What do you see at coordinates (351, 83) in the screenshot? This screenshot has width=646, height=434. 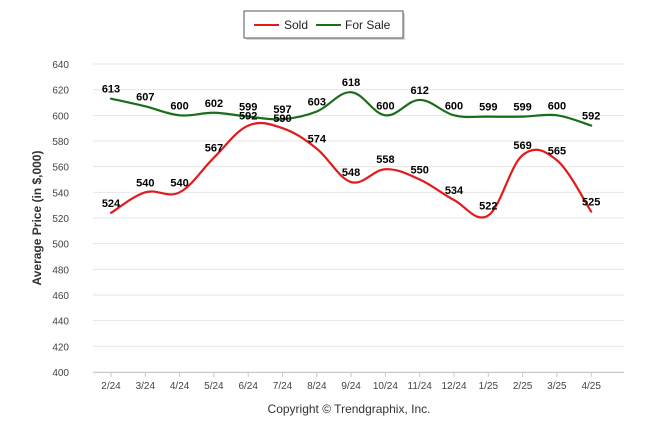 I see `data-label-for-sale: 618` at bounding box center [351, 83].